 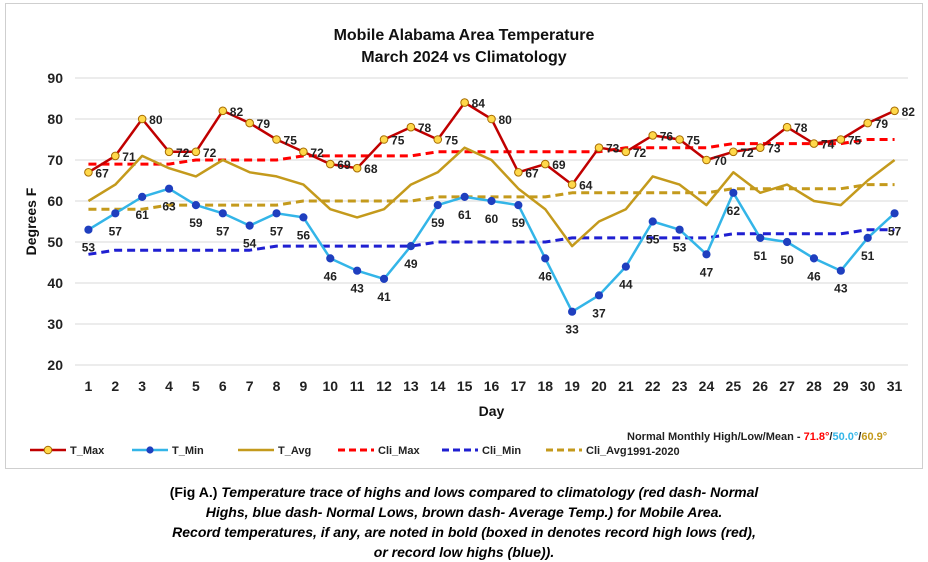 What do you see at coordinates (115, 386) in the screenshot?
I see `x-tick-label: 2` at bounding box center [115, 386].